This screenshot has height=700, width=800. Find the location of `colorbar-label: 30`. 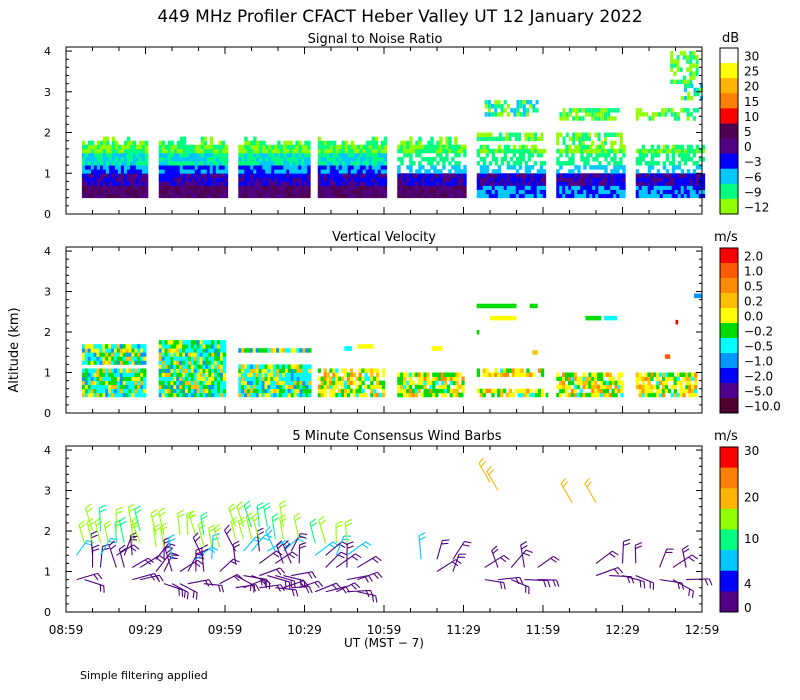

colorbar-label: 30 is located at coordinates (751, 57).